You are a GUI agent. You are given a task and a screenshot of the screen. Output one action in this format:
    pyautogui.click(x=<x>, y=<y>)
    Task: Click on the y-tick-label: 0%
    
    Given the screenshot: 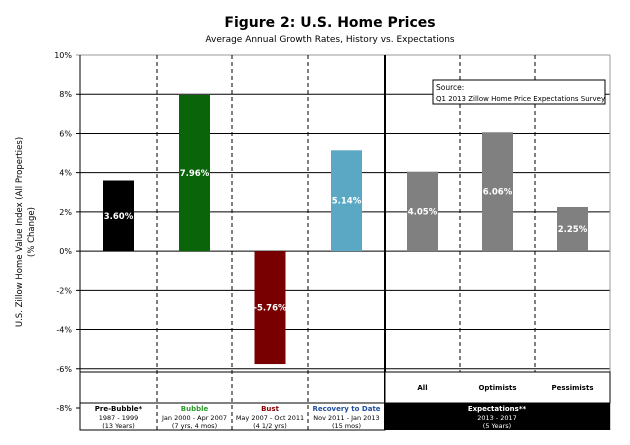 What is the action you would take?
    pyautogui.click(x=65, y=251)
    